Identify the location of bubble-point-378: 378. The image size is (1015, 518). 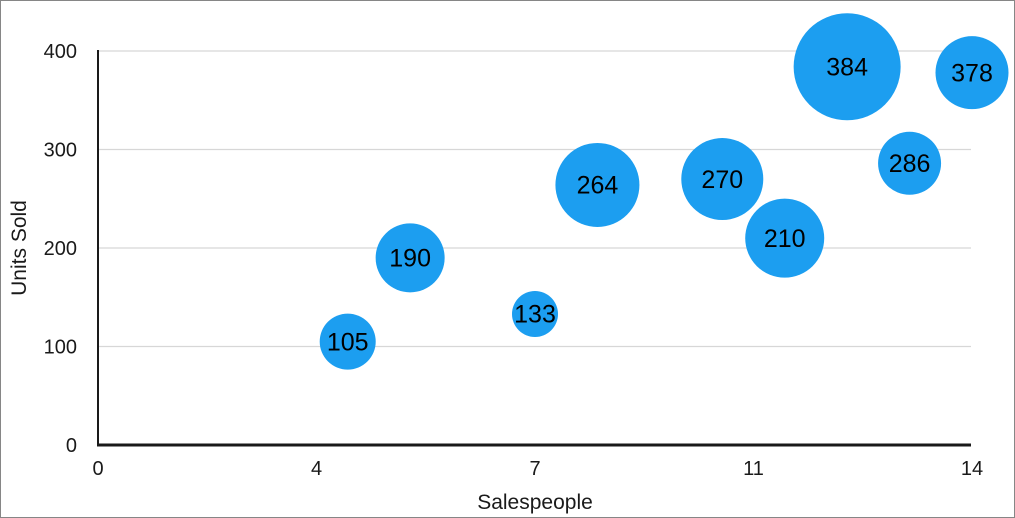
(972, 73).